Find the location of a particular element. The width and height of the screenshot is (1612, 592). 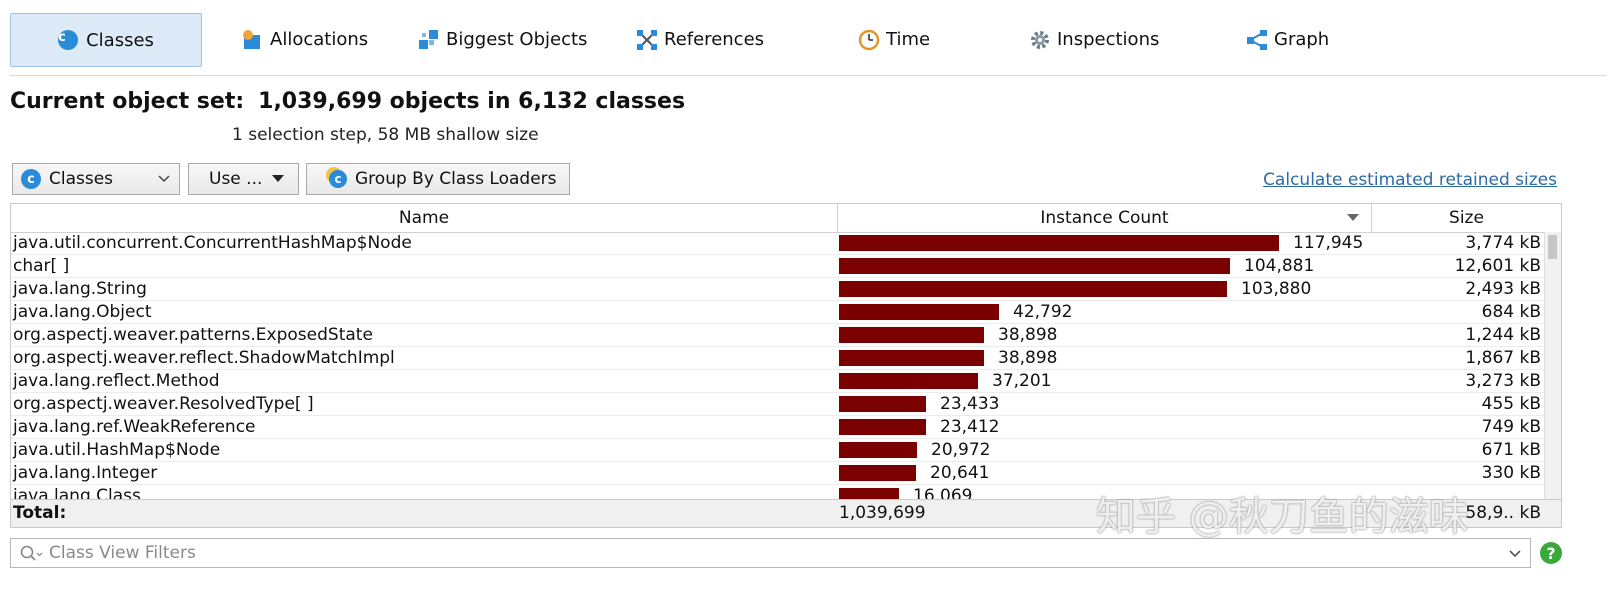

shallow-size: 330 kB is located at coordinates (1511, 473).